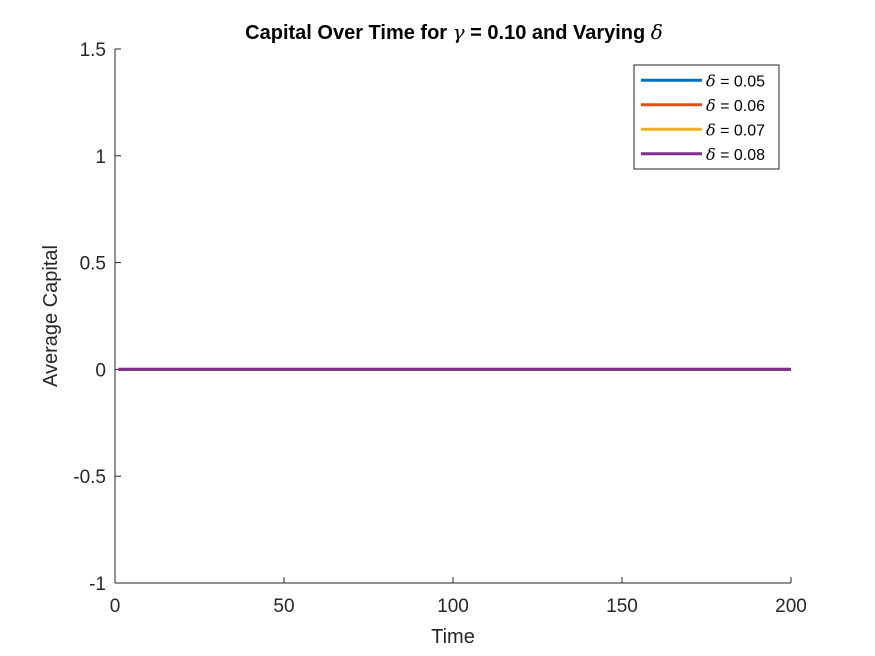  What do you see at coordinates (51, 316) in the screenshot?
I see `y-axis-label: Average Capital` at bounding box center [51, 316].